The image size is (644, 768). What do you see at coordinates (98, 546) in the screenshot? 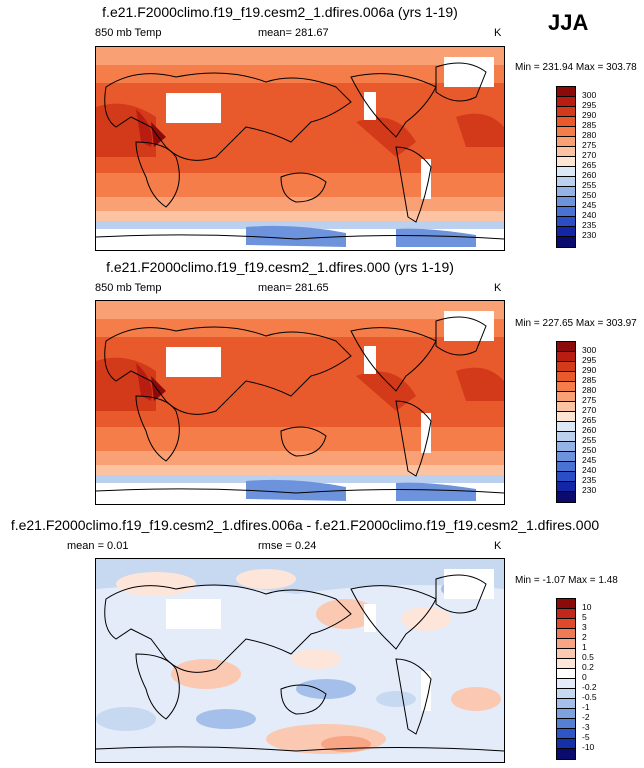
I see `panel-3-mean: mean = 0.01` at bounding box center [98, 546].